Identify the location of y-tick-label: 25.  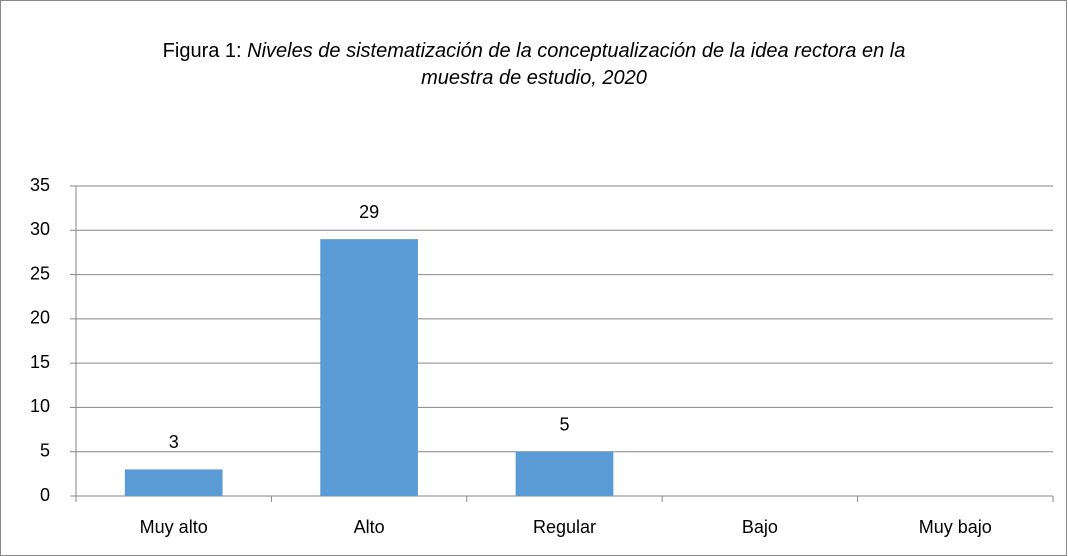
(40, 273).